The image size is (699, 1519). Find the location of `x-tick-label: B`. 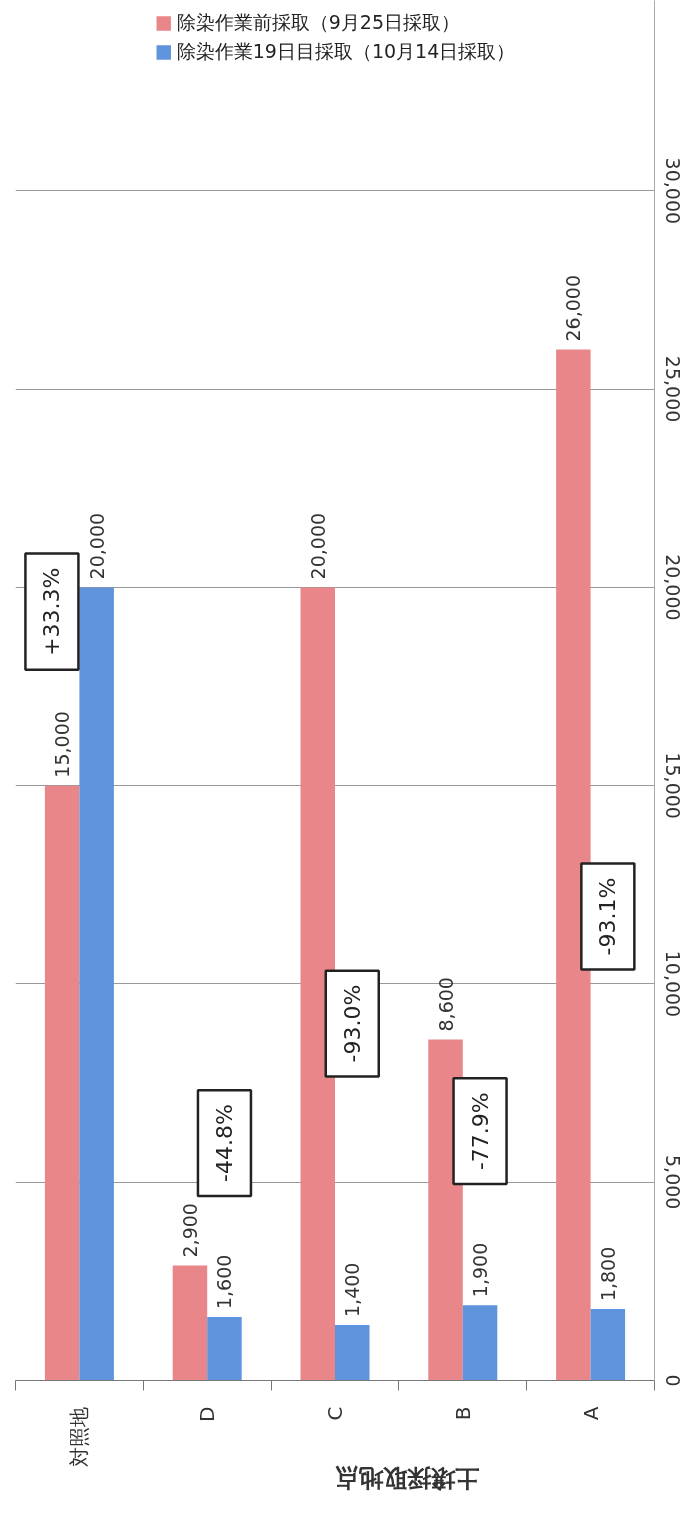

x-tick-label: B is located at coordinates (462, 1413).